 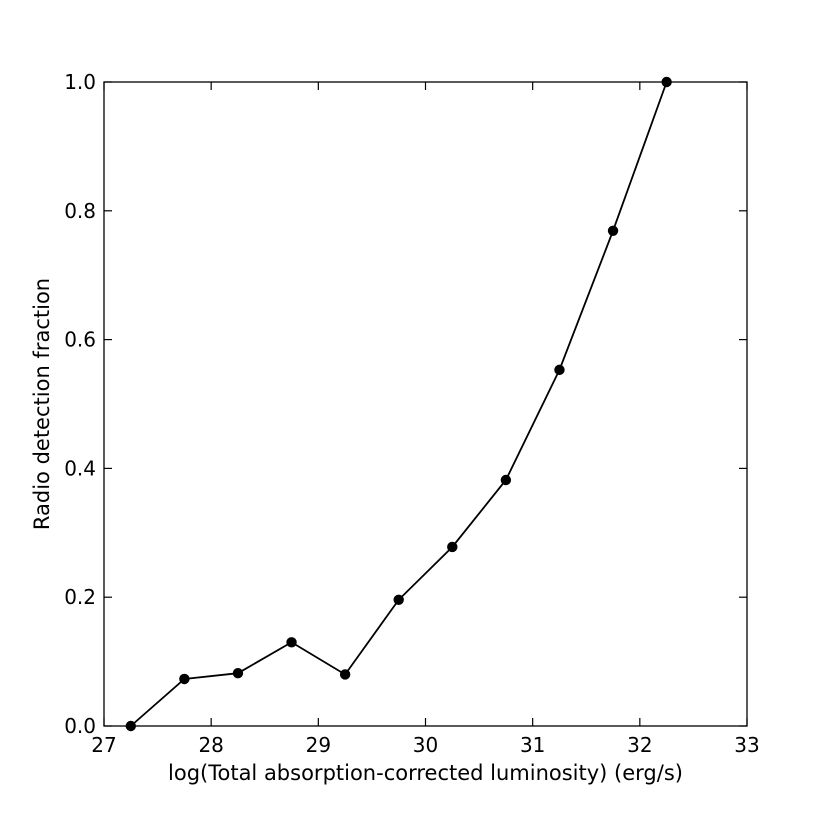 What do you see at coordinates (210, 745) in the screenshot?
I see `x-tick-label: 28` at bounding box center [210, 745].